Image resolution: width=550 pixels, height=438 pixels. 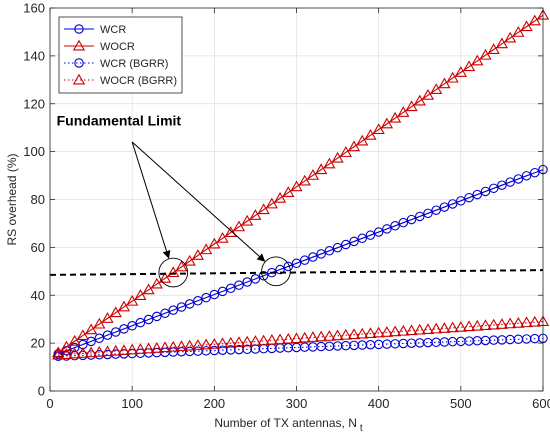 I want to click on annotation-circle, so click(x=276, y=271).